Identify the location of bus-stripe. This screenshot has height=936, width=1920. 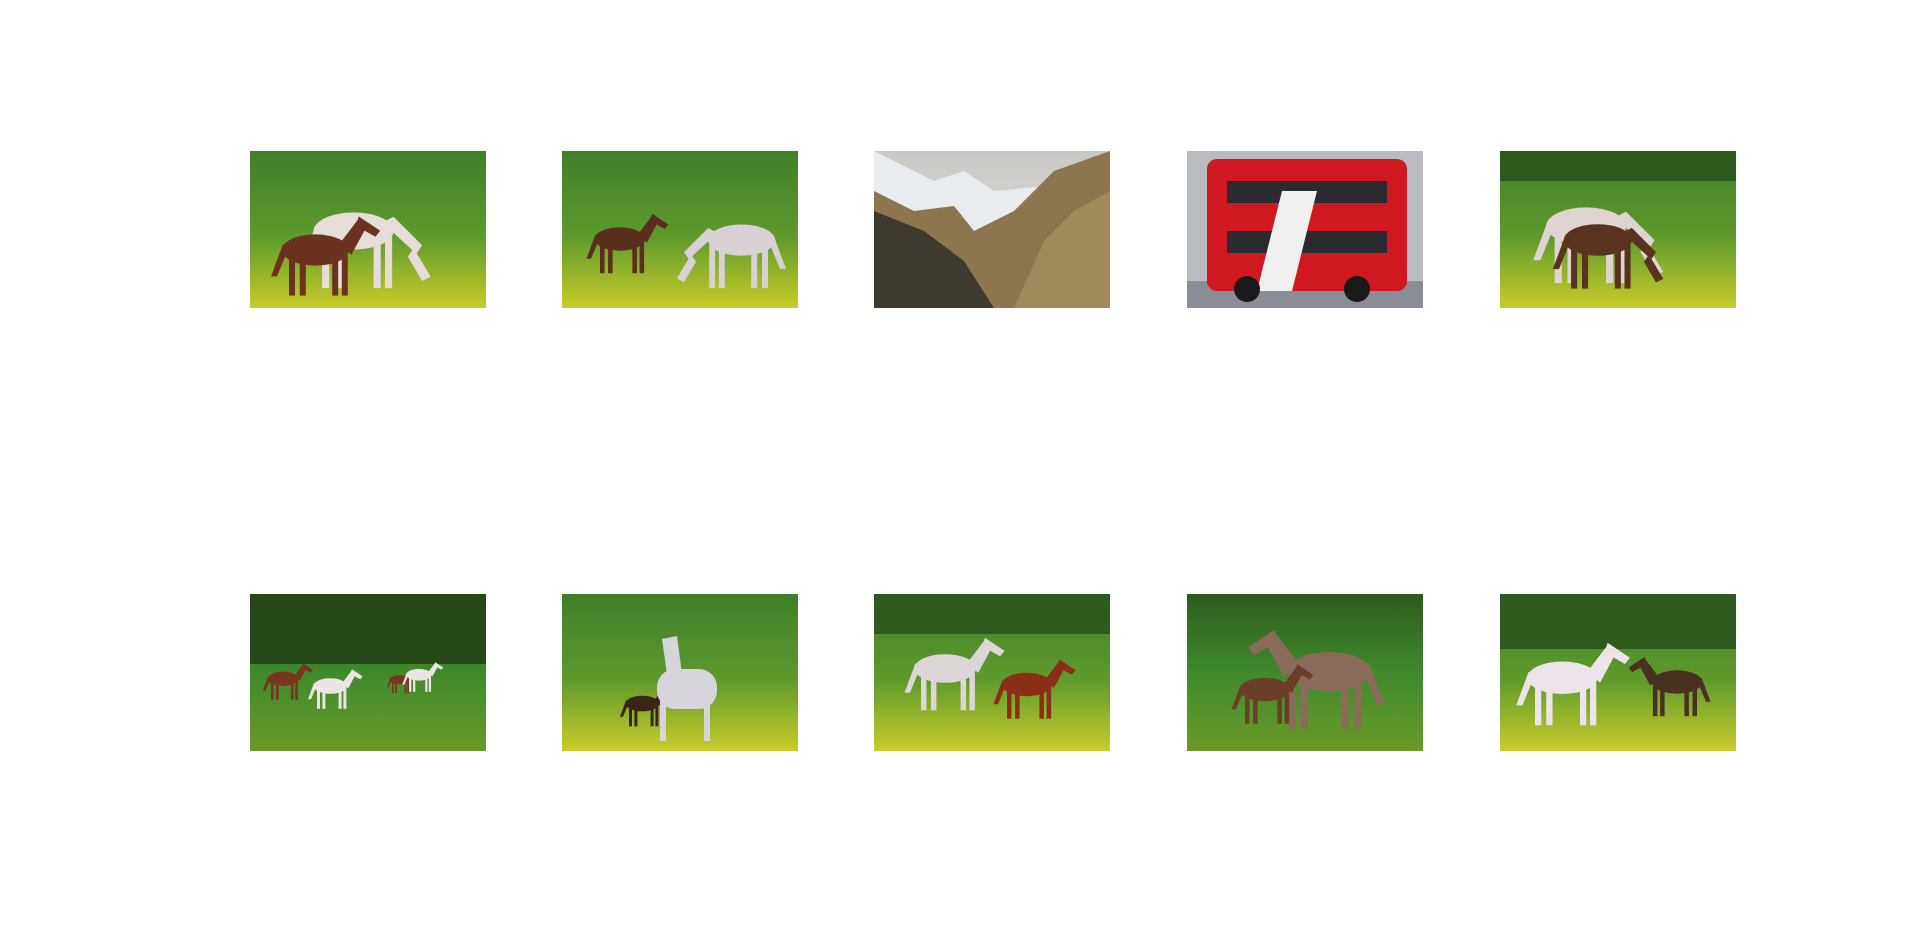
(1287, 241).